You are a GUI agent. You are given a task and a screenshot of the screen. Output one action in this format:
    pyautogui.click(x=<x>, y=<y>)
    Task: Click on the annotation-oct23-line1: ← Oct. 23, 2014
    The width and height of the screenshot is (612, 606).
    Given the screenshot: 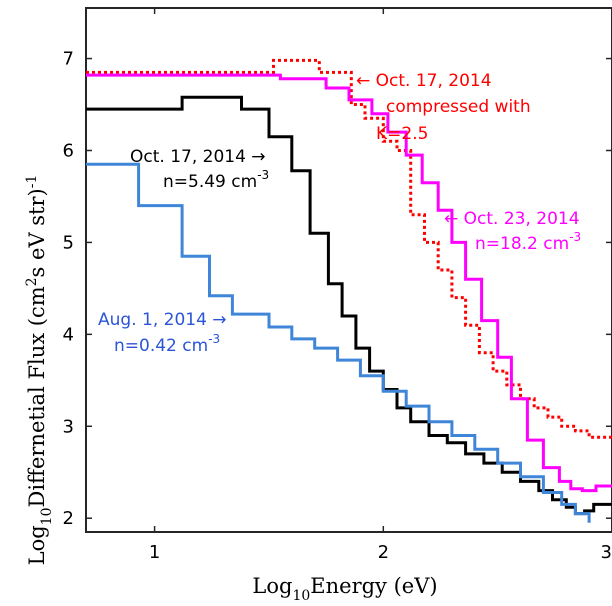 What is the action you would take?
    pyautogui.click(x=512, y=219)
    